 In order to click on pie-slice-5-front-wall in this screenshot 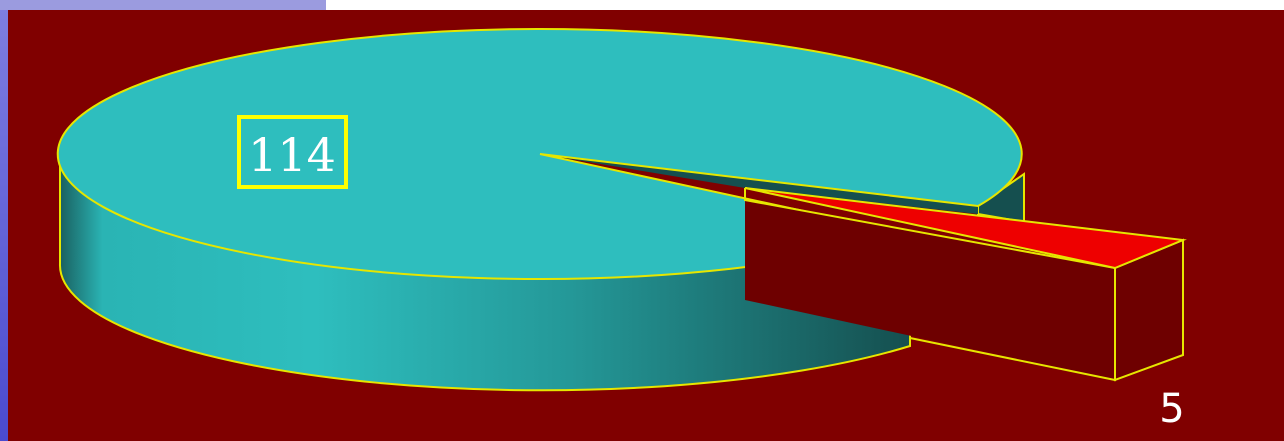, I will do `click(930, 284)`.